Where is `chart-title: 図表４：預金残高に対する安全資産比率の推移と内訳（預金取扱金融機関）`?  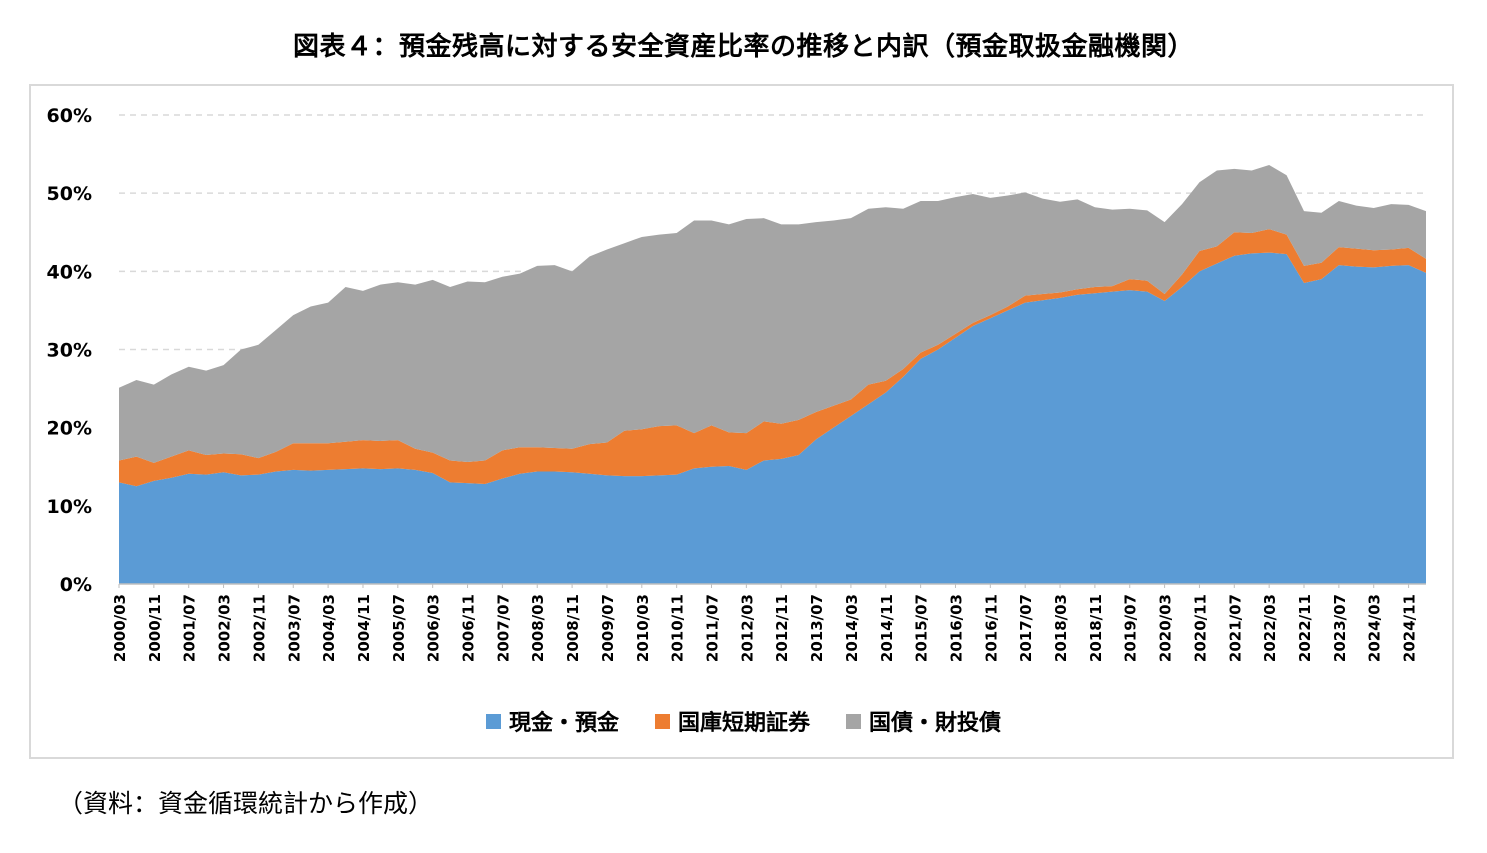 chart-title: 図表４：預金残高に対する安全資産比率の推移と内訳（預金取扱金融機関） is located at coordinates (743, 47).